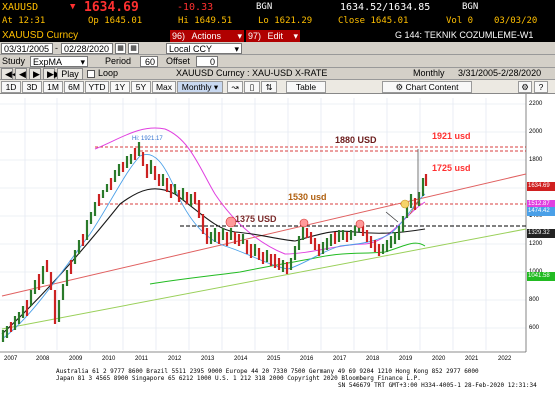  Describe the element at coordinates (525, 87) in the screenshot. I see `settings-icon: ⚙` at that location.